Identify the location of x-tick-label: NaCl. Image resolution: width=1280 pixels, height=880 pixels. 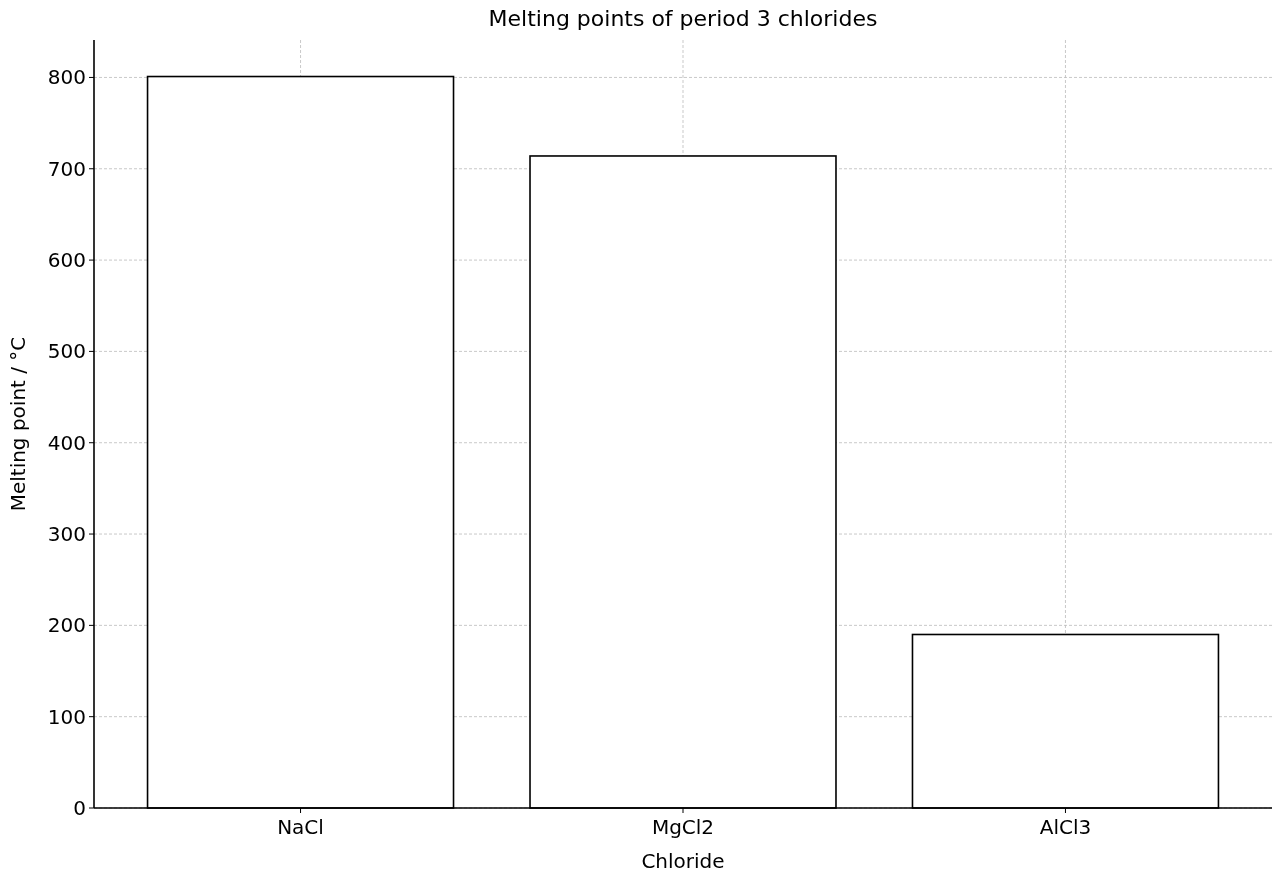
(300, 827).